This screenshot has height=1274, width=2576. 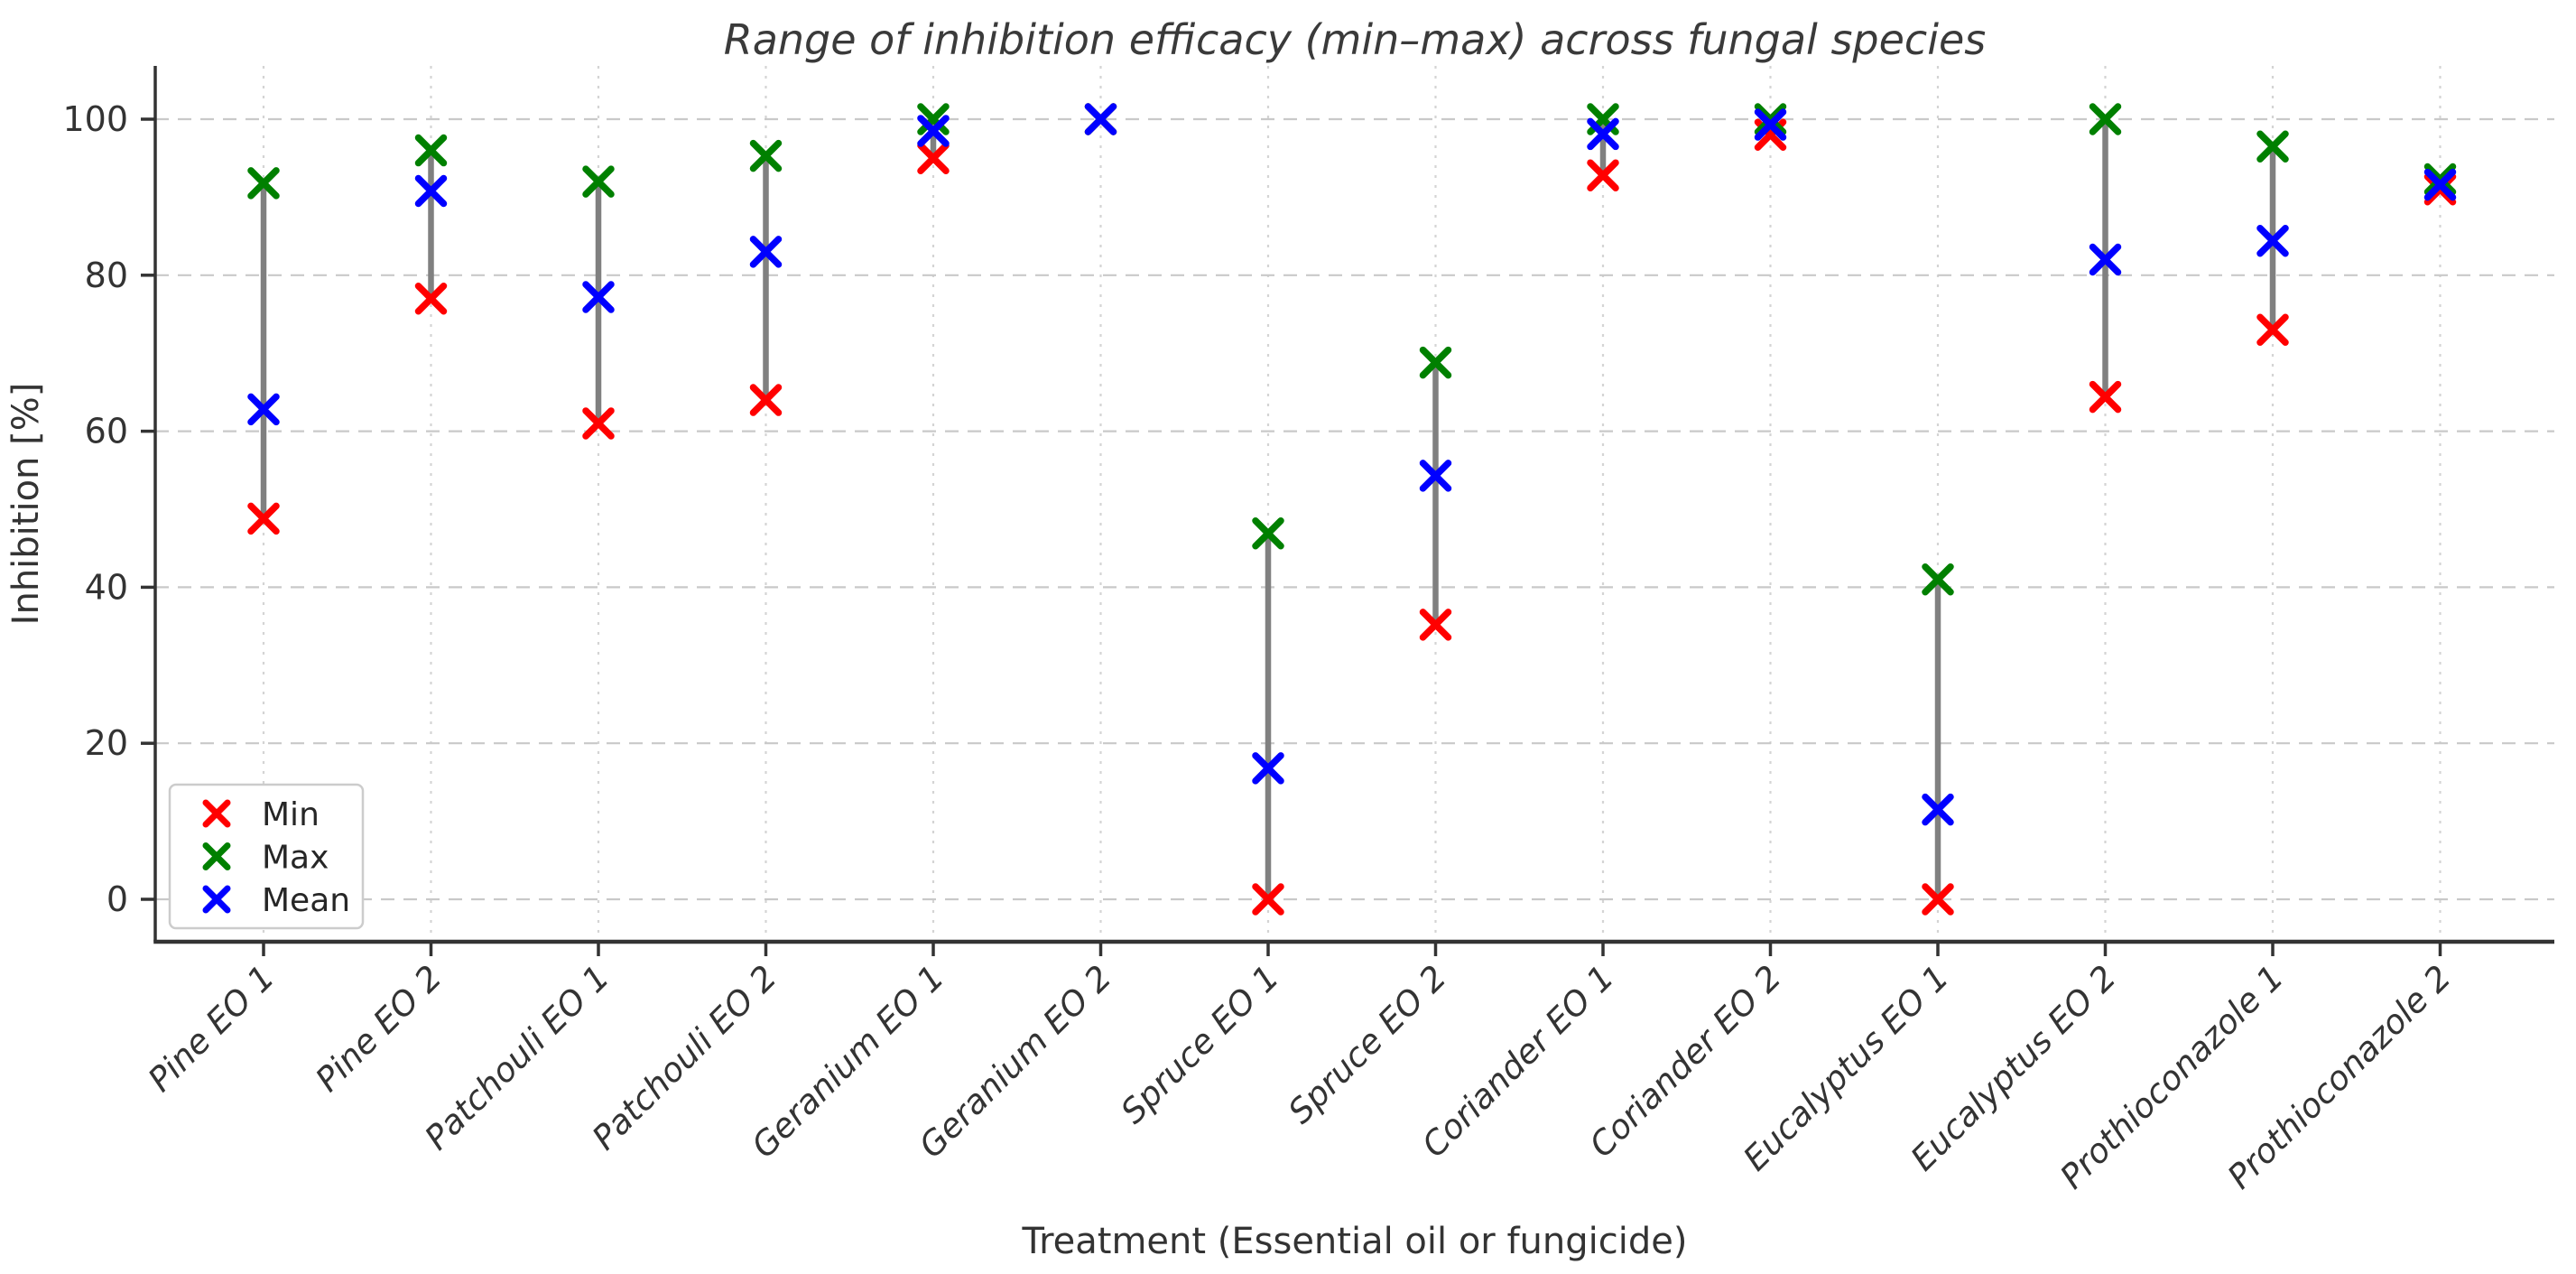 I want to click on x-axis-label: Treatment (Essential oil or fungicide), so click(x=1355, y=1241).